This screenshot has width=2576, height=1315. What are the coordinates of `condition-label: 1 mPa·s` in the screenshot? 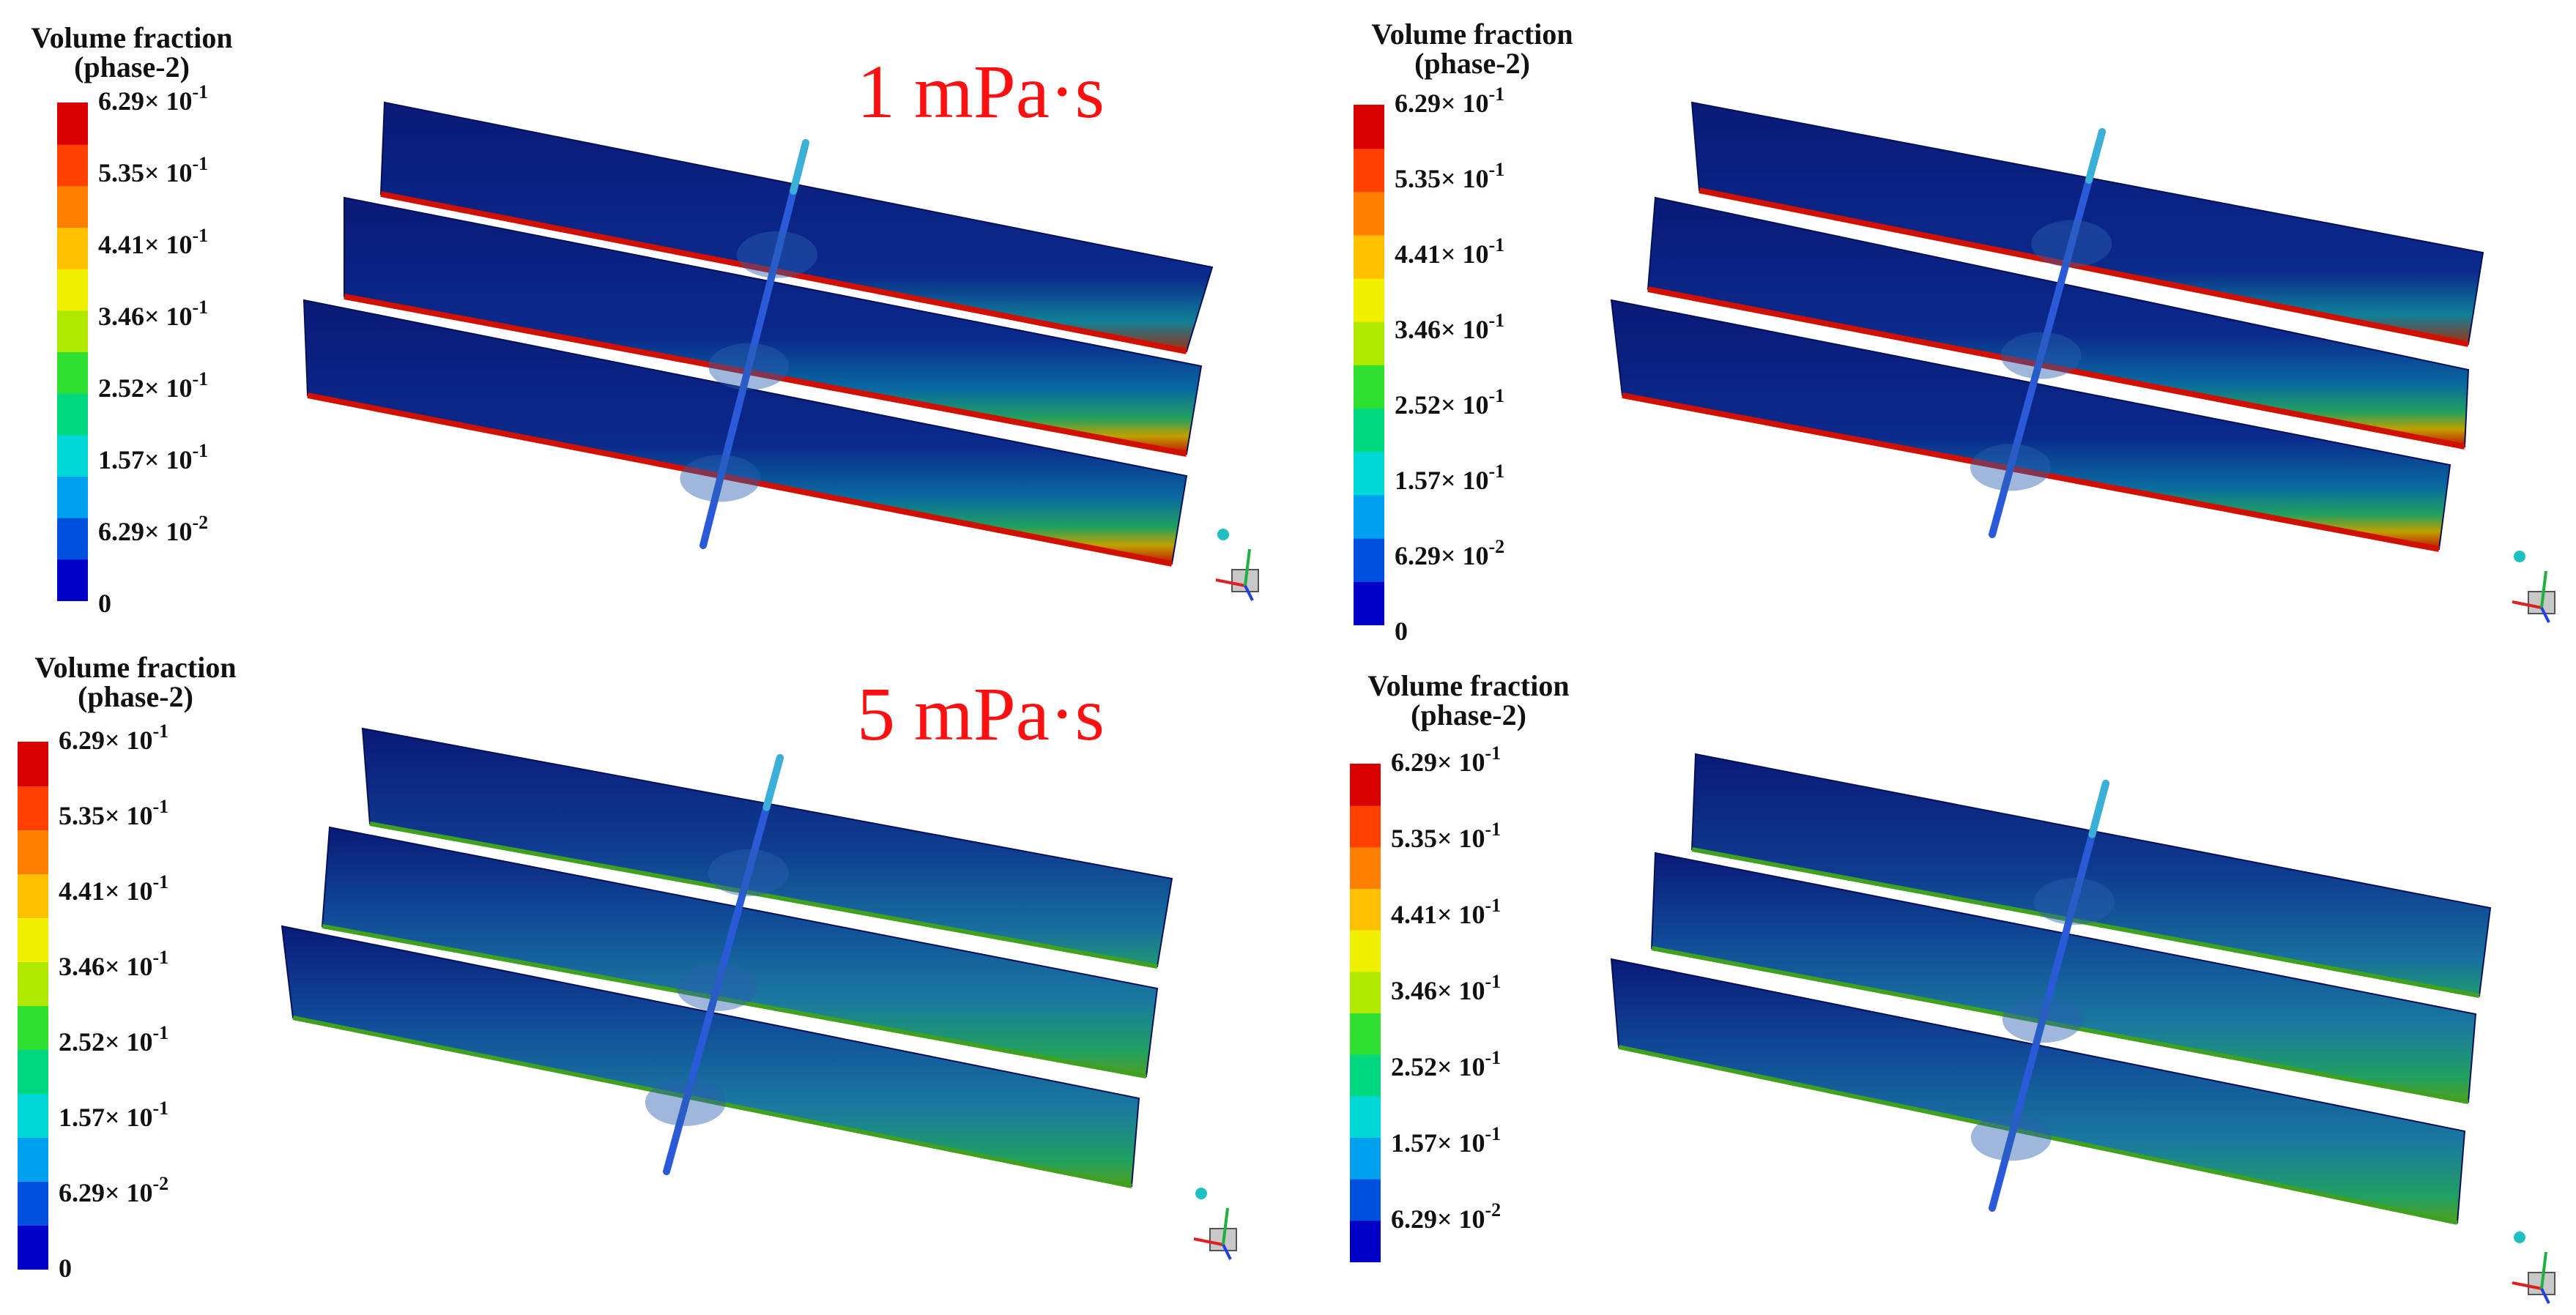 It's located at (981, 92).